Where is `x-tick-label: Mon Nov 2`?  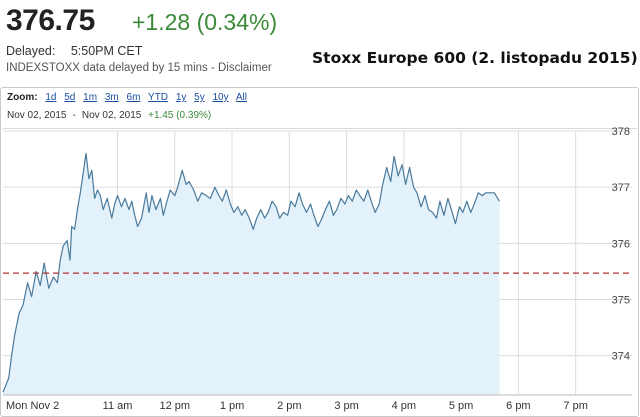
x-tick-label: Mon Nov 2 is located at coordinates (32, 406).